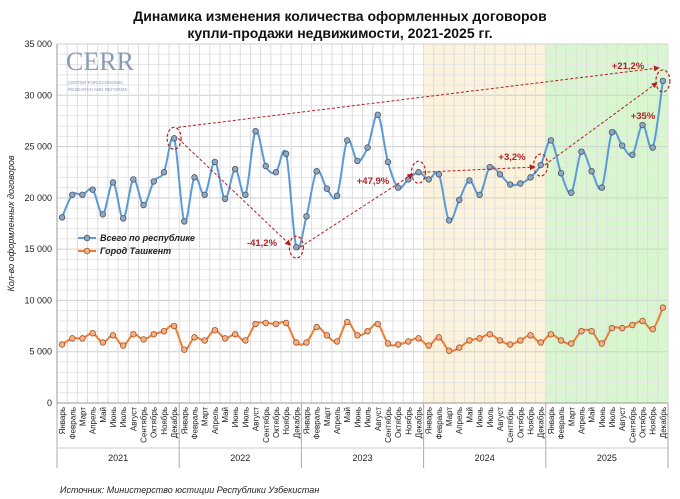  Describe the element at coordinates (38, 249) in the screenshot. I see `y-tick-label: 15 000` at that location.